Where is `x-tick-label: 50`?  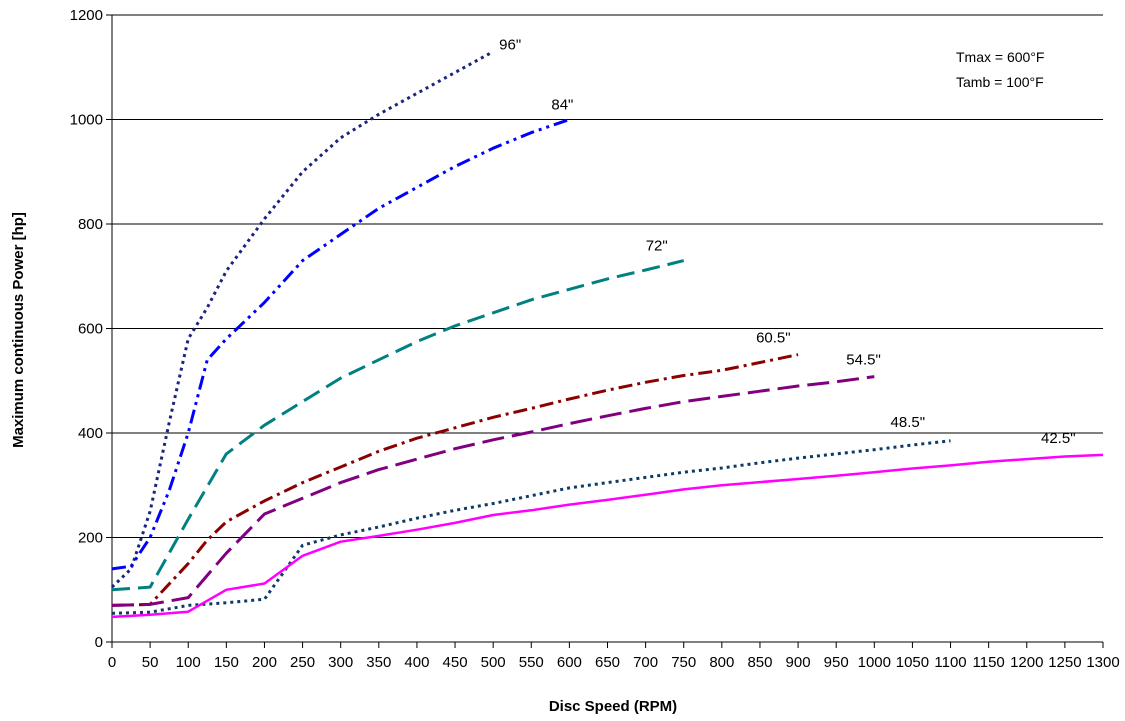
x-tick-label: 50 is located at coordinates (150, 662).